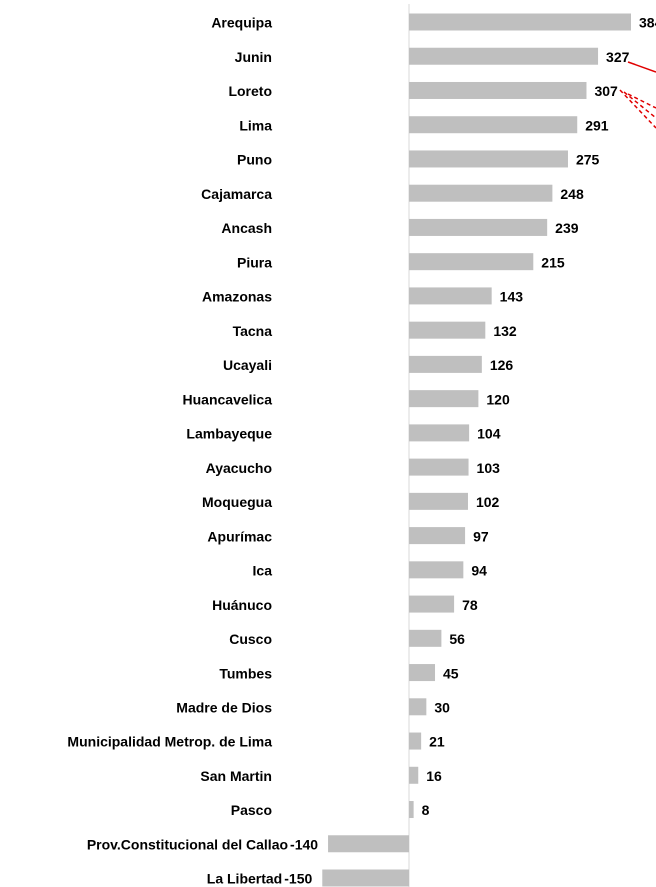 This screenshot has height=887, width=656. Describe the element at coordinates (489, 468) in the screenshot. I see `value-label: 103` at that location.